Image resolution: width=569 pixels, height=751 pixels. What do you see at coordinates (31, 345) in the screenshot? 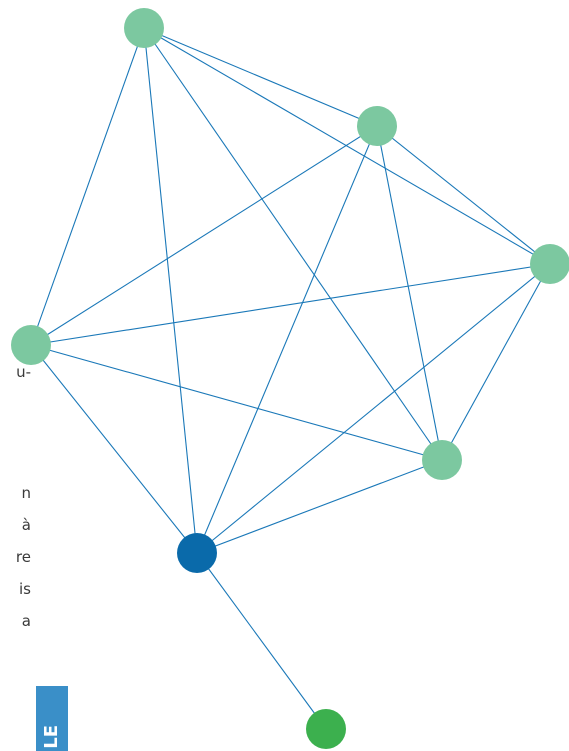
I see `node-n4` at bounding box center [31, 345].